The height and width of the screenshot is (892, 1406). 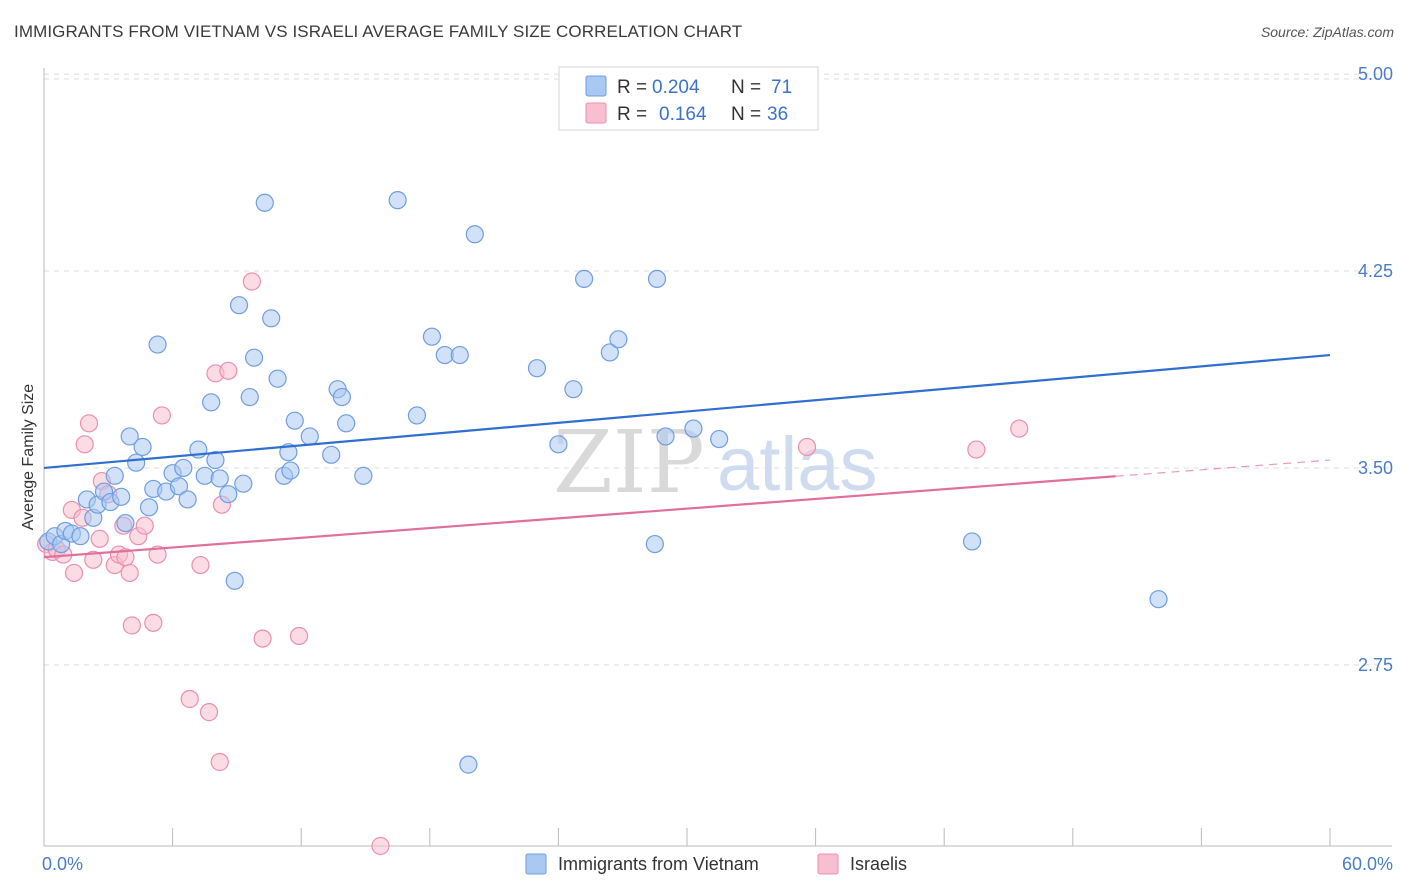 What do you see at coordinates (1375, 468) in the screenshot?
I see `y-tick-label: 3.50` at bounding box center [1375, 468].